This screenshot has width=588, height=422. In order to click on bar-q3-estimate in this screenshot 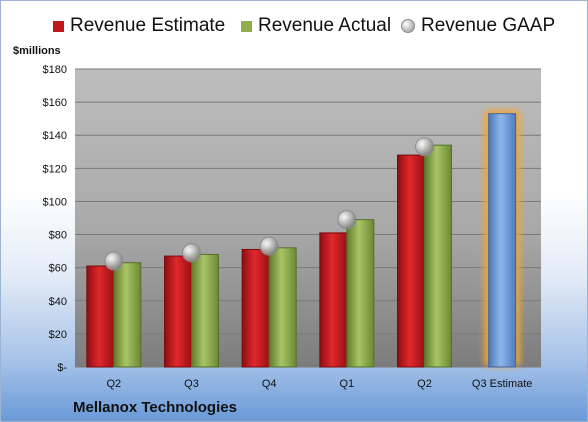, I will do `click(502, 240)`.